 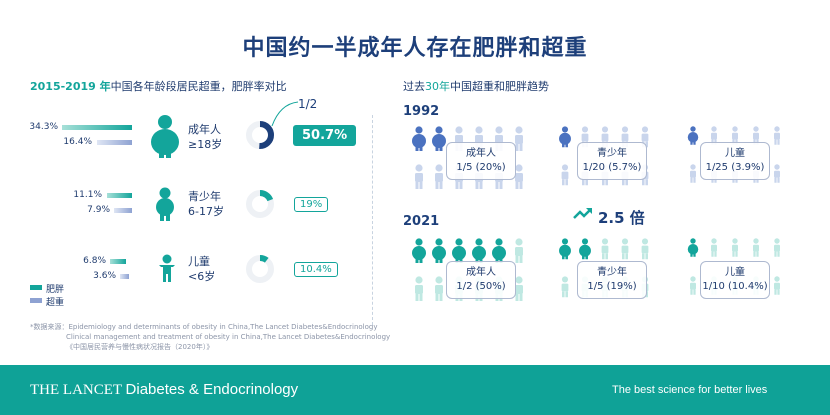 What do you see at coordinates (735, 161) in the screenshot?
I see `box-1992-child: 儿童 1/25 (3.9%)` at bounding box center [735, 161].